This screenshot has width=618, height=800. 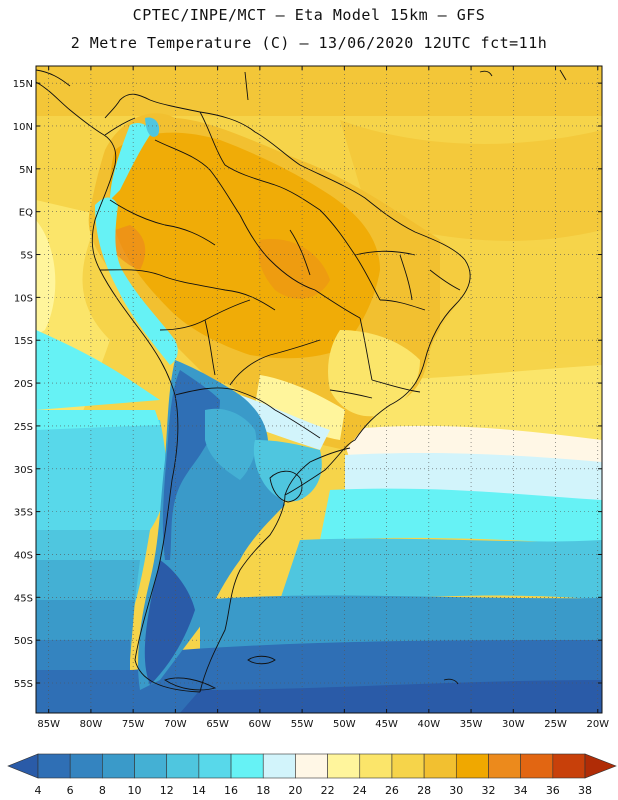 I want to click on colorbar-label: 12, so click(x=167, y=790).